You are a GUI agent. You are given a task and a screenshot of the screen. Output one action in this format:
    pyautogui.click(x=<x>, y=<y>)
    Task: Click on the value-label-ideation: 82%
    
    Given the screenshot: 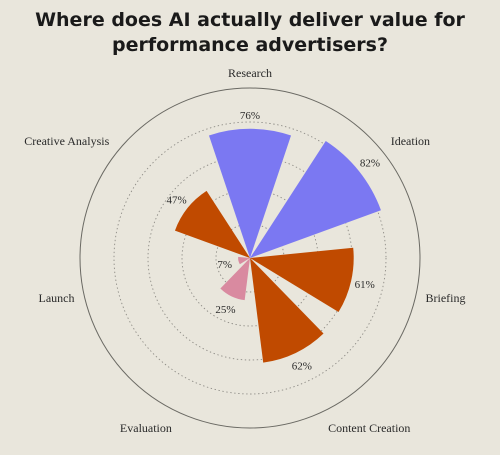 What is the action you would take?
    pyautogui.click(x=370, y=163)
    